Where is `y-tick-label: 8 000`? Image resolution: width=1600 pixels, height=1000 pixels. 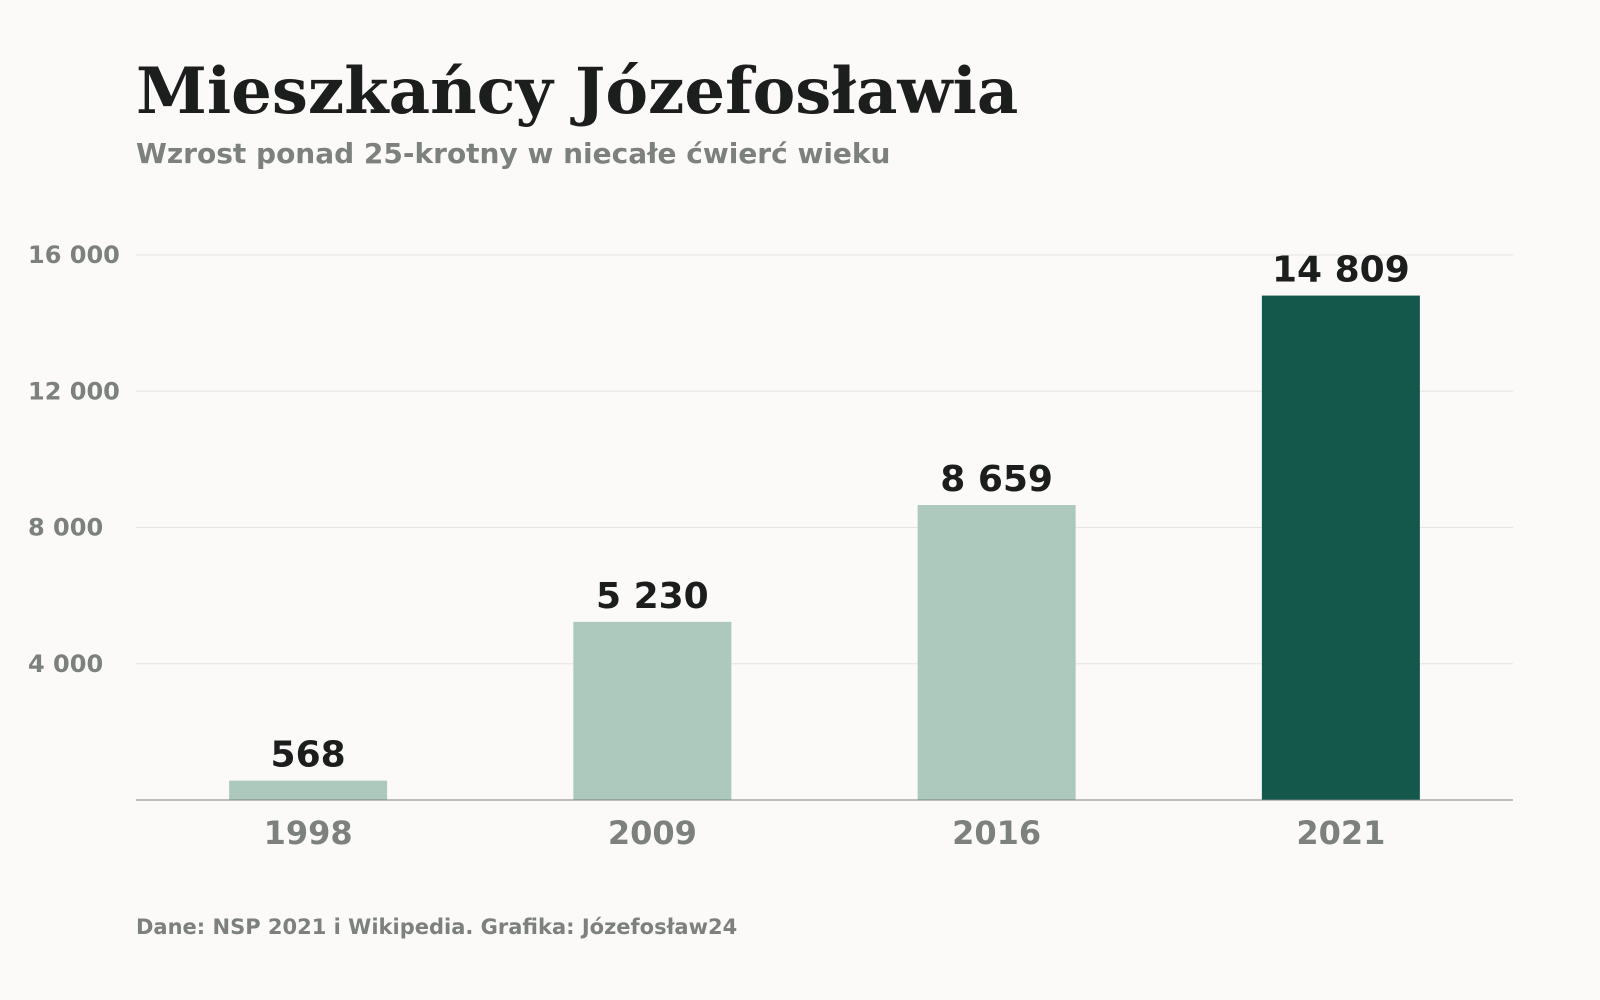
y-tick-label: 8 000 is located at coordinates (65, 528).